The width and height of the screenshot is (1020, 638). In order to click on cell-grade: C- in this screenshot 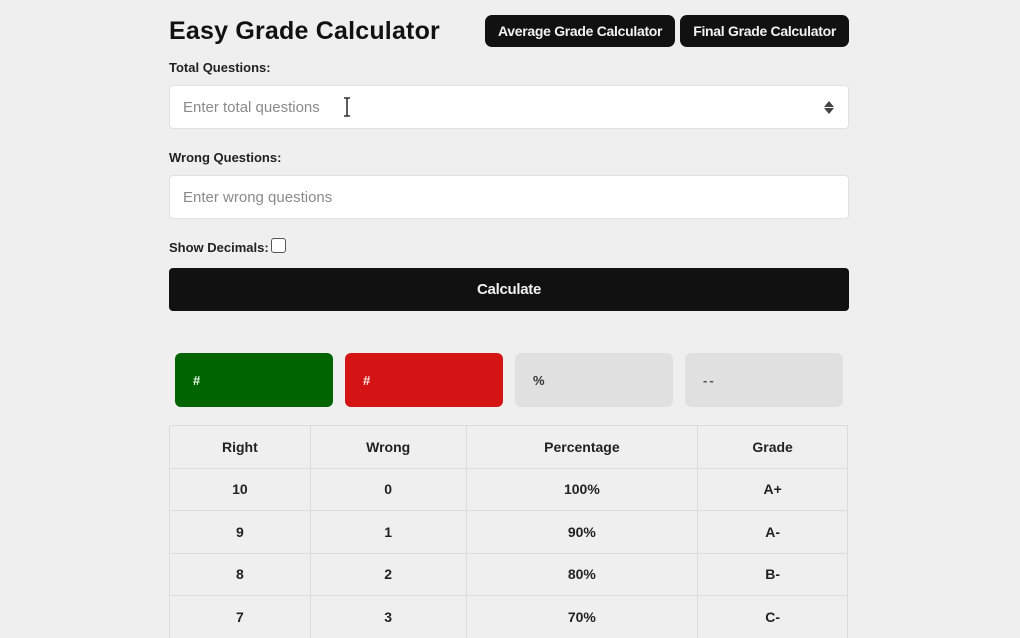, I will do `click(772, 616)`.